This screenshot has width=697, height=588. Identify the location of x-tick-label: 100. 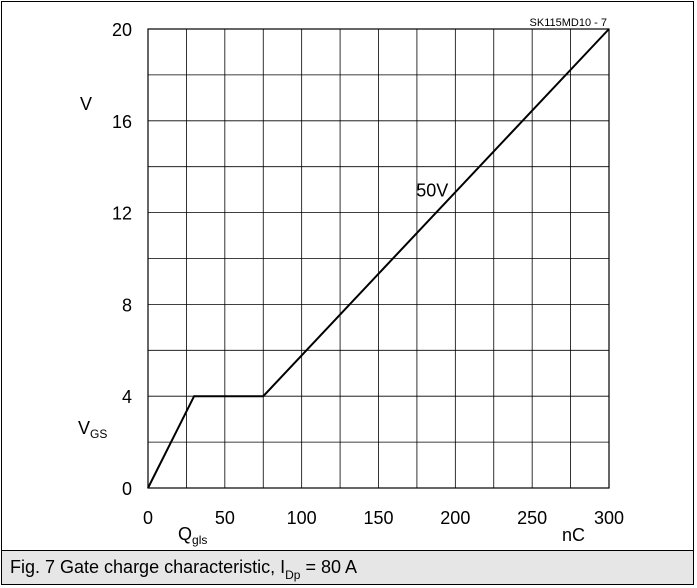
(302, 518).